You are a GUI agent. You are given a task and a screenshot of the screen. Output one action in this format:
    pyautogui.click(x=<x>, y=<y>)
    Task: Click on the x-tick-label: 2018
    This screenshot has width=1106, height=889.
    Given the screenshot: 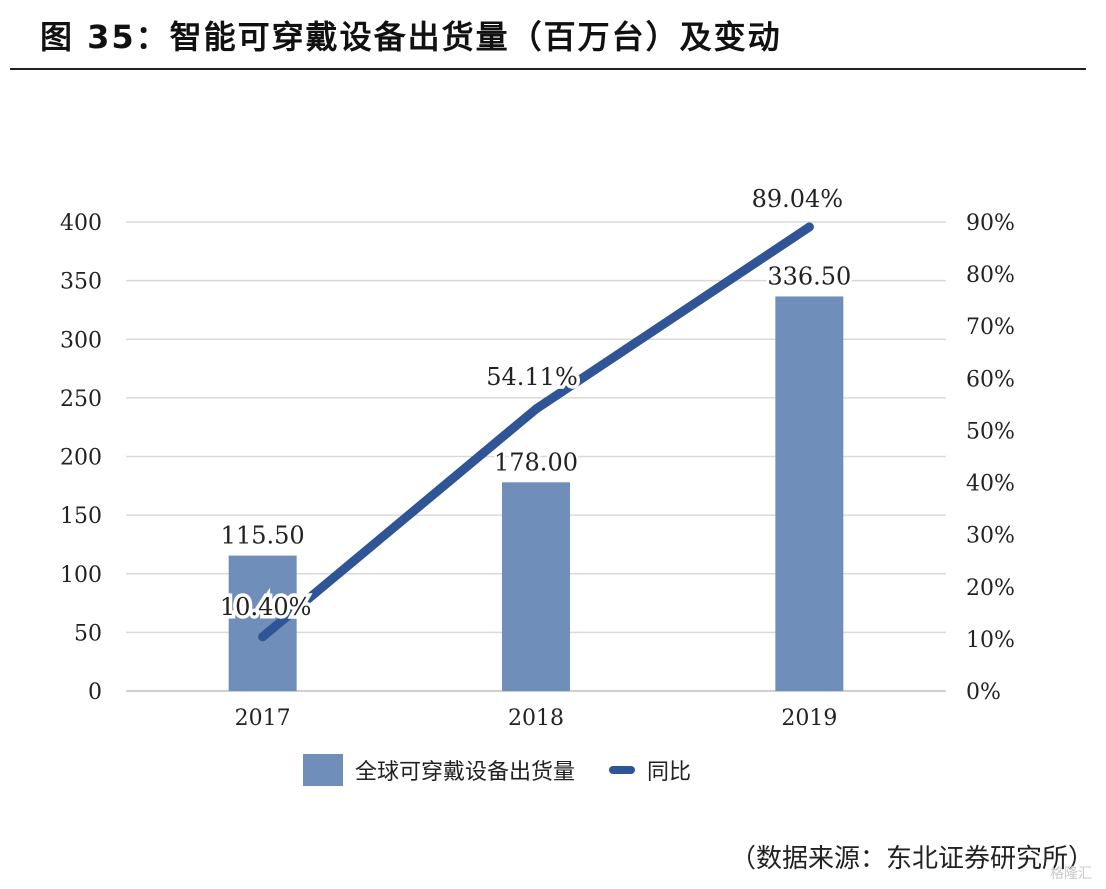 What is the action you would take?
    pyautogui.click(x=536, y=718)
    